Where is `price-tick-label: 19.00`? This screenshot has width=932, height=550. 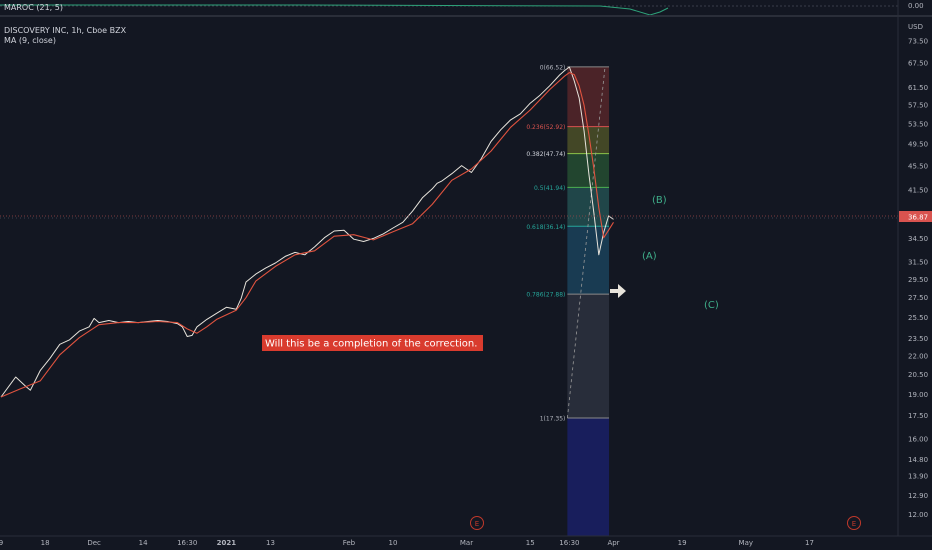 price-tick-label: 19.00 is located at coordinates (918, 395).